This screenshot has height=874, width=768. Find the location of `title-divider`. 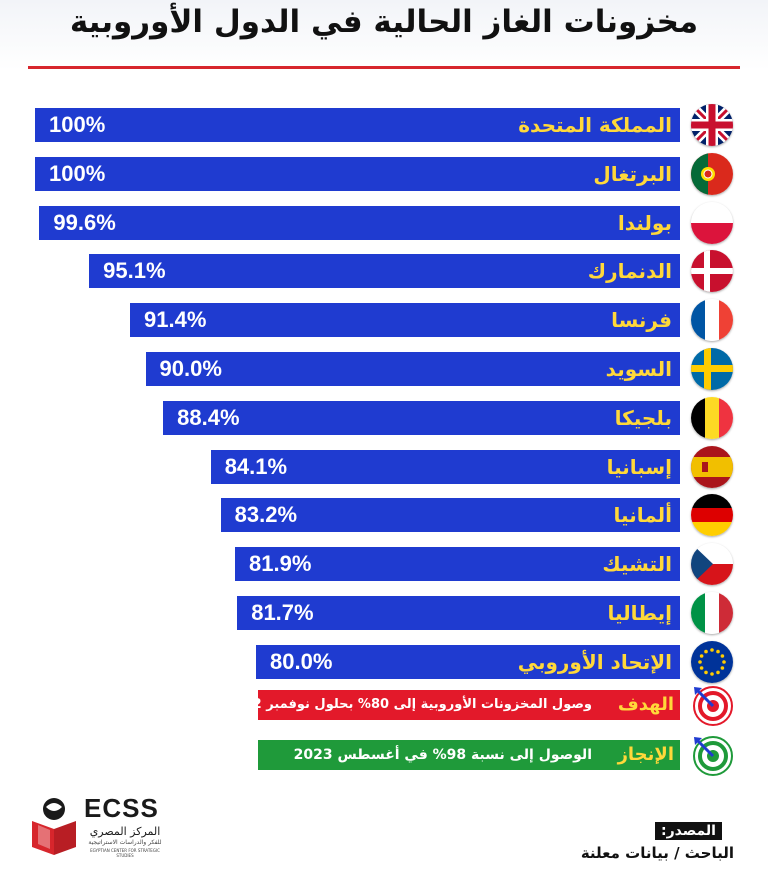

title-divider is located at coordinates (384, 67).